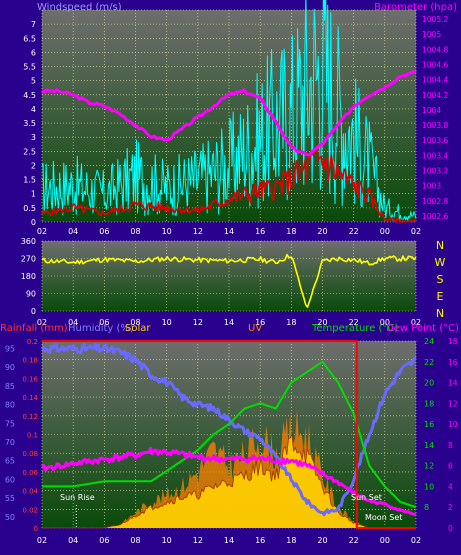  I want to click on y-temp-tick-label: 18, so click(429, 403).